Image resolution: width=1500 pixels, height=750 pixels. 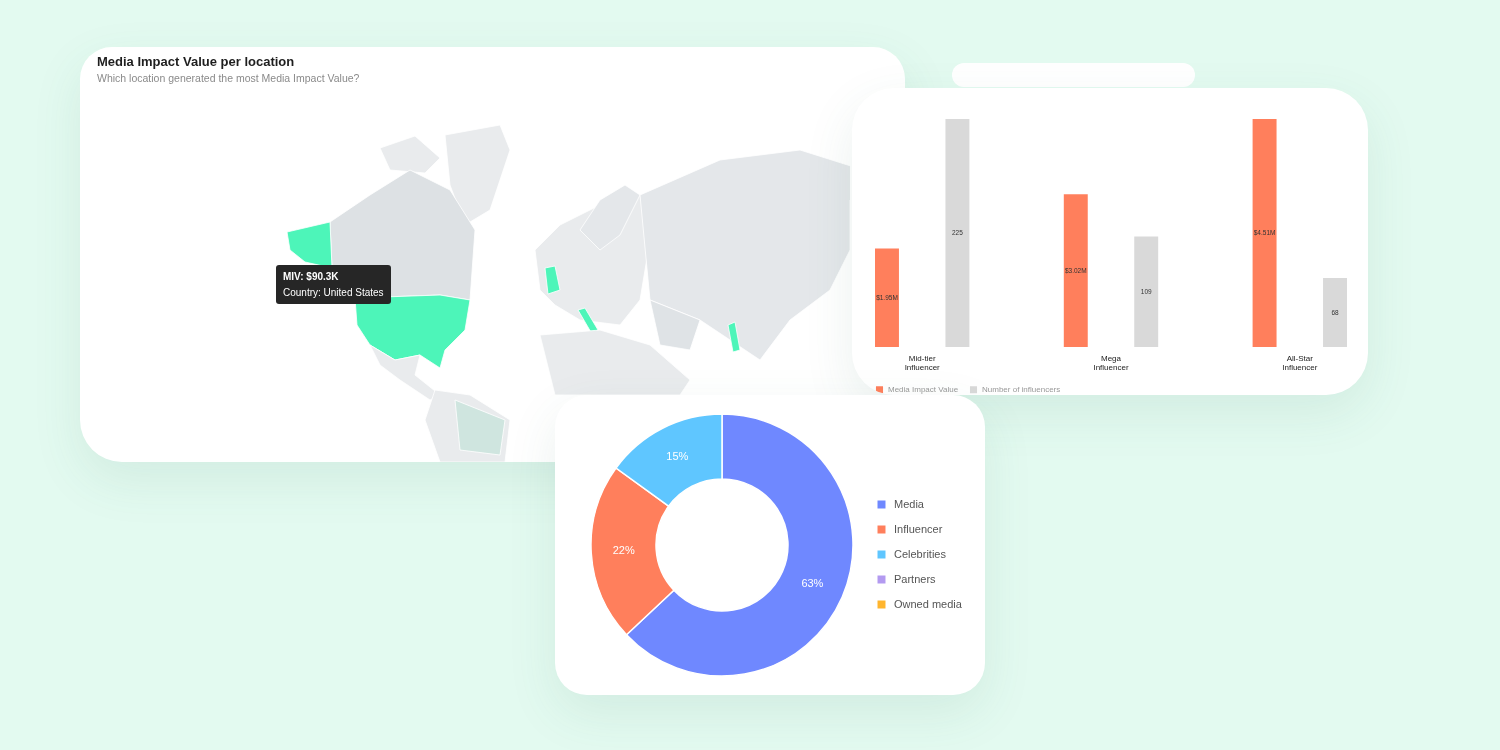 What do you see at coordinates (812, 583) in the screenshot?
I see `data-label: 63%` at bounding box center [812, 583].